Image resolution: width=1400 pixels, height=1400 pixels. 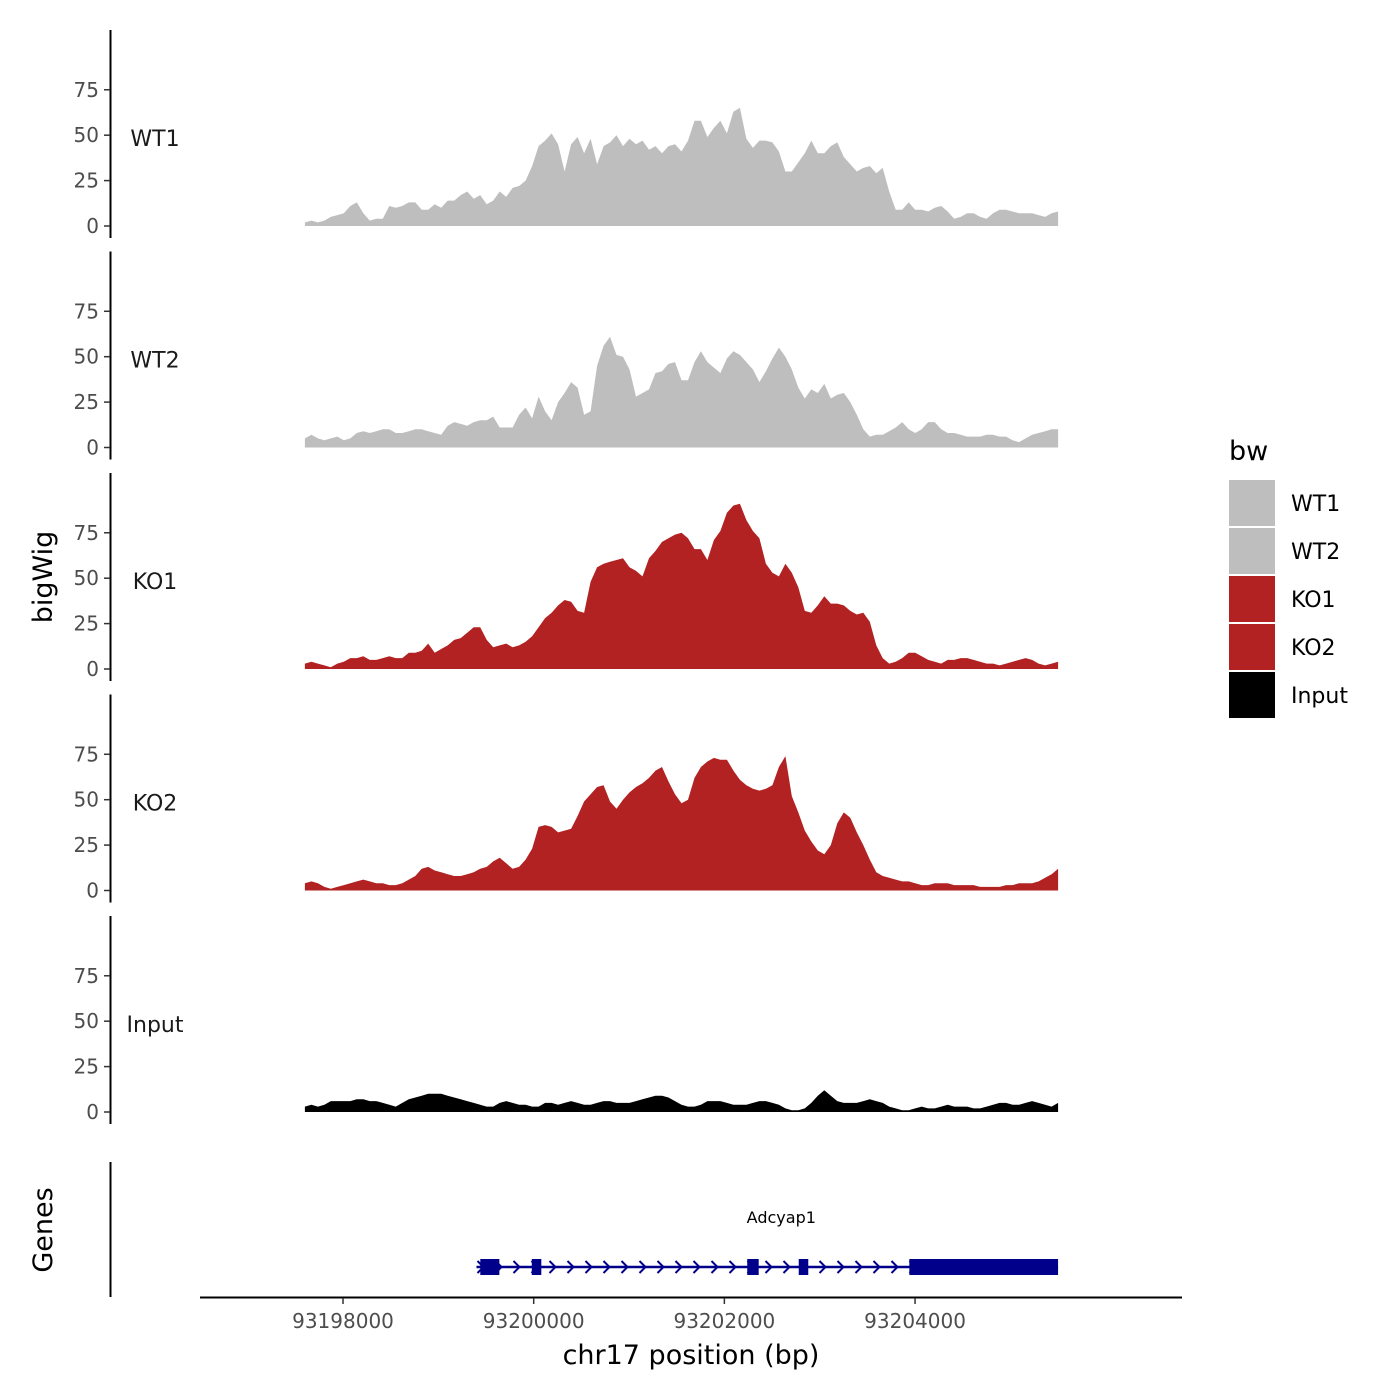 I want to click on legend-swatch-wt1, so click(x=1252, y=503).